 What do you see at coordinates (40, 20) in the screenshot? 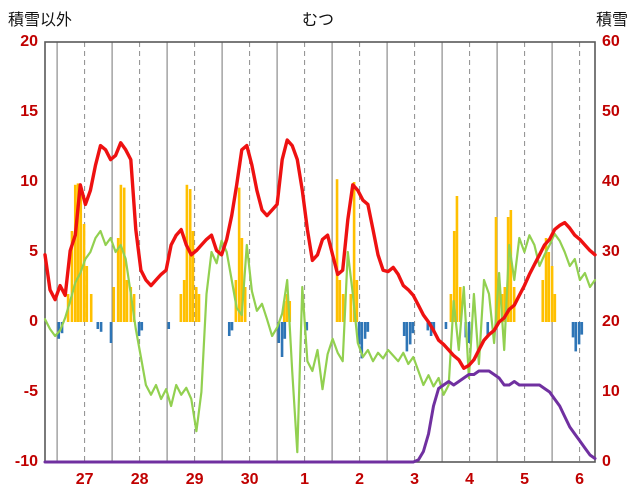
I see `left-axis-title: 積雪以外` at bounding box center [40, 20].